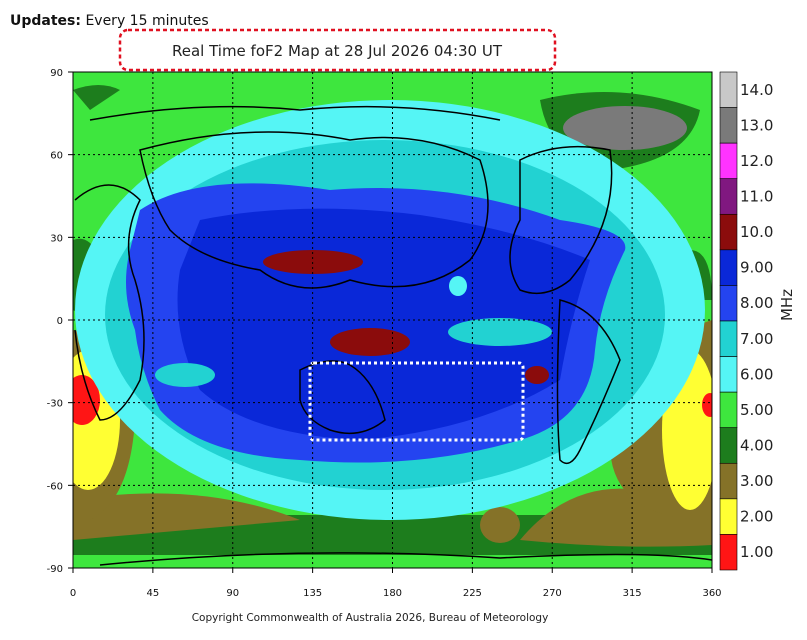 This screenshot has height=640, width=807. I want to click on update-value: Every 15 minutes, so click(147, 21).